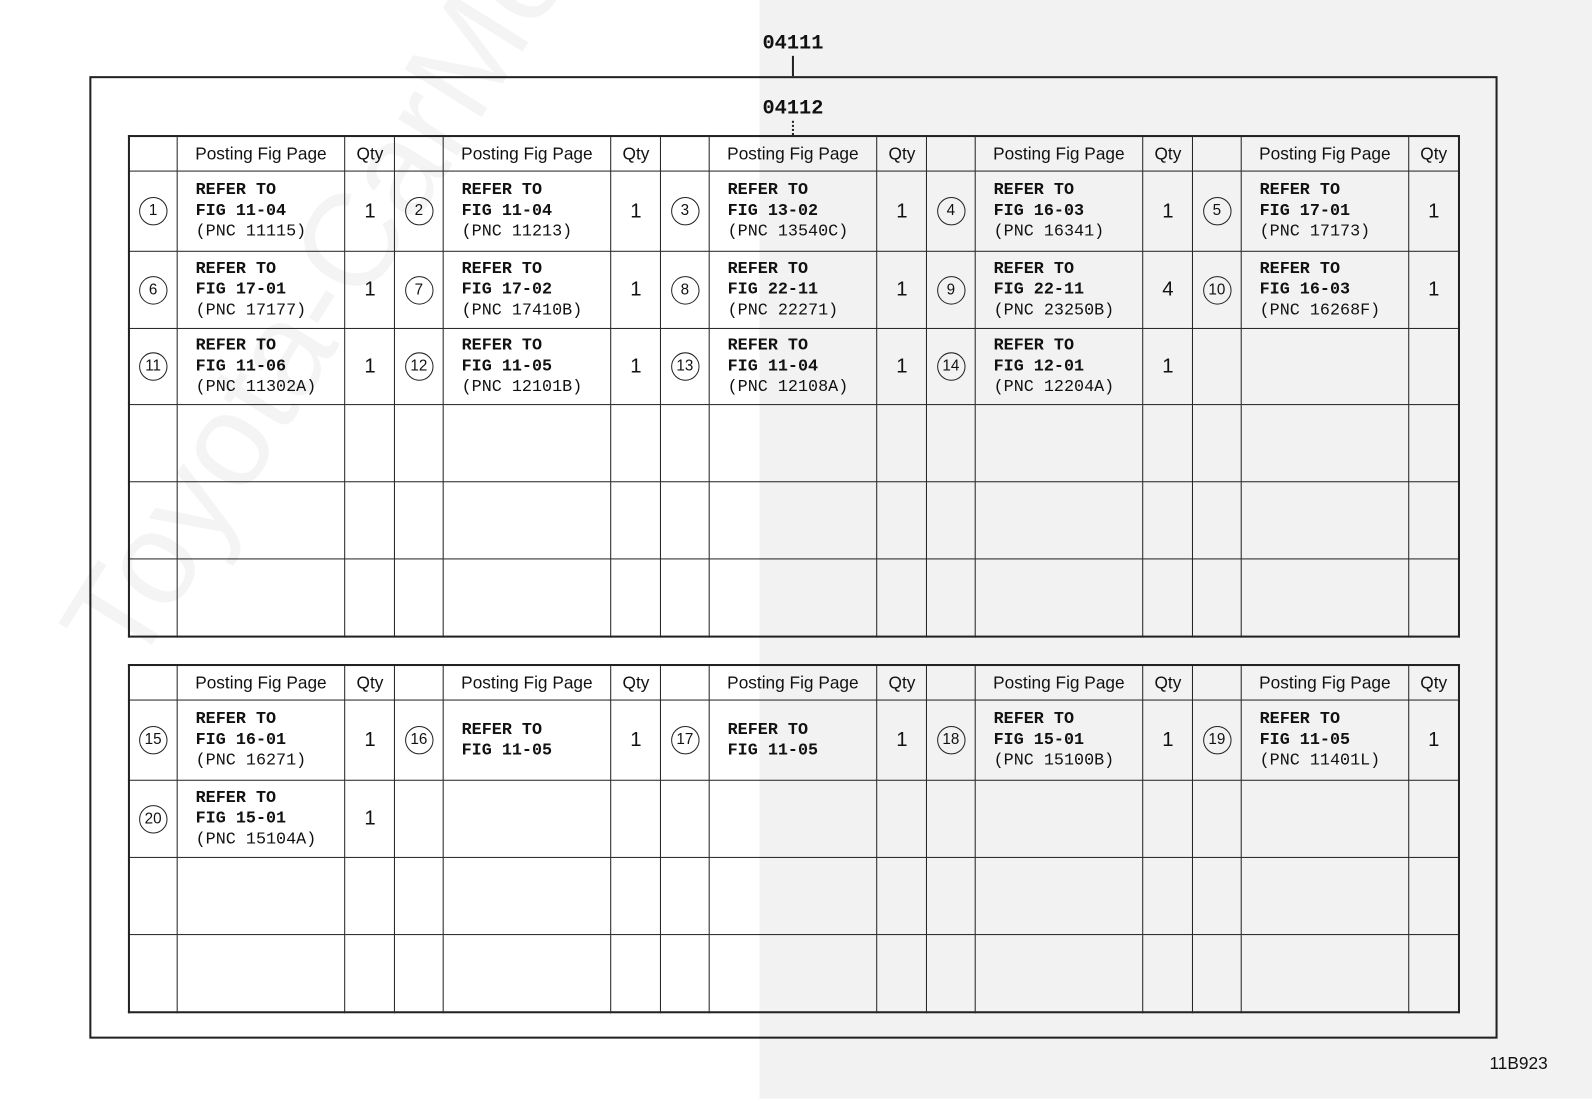  I want to click on fig-reference: REFER TO FIG 16-01 (PNC 16271), so click(260, 740).